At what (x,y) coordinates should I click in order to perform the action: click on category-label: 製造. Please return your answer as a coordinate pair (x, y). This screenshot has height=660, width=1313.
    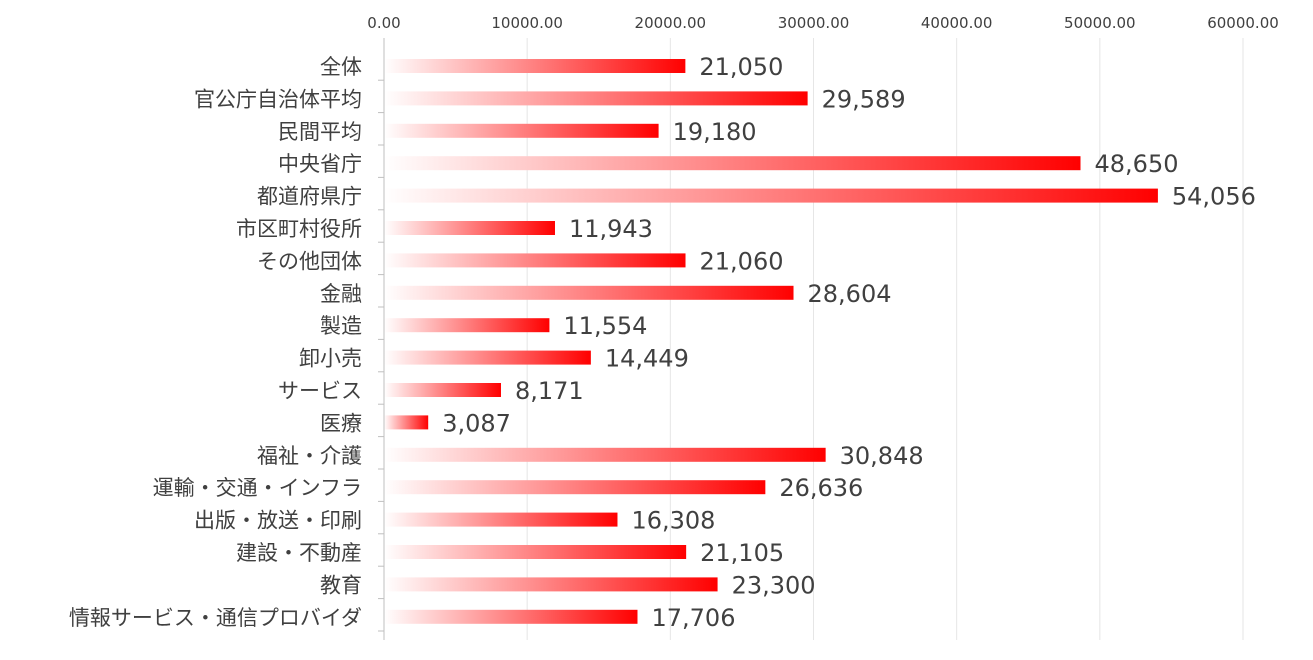
    Looking at the image, I should click on (341, 326).